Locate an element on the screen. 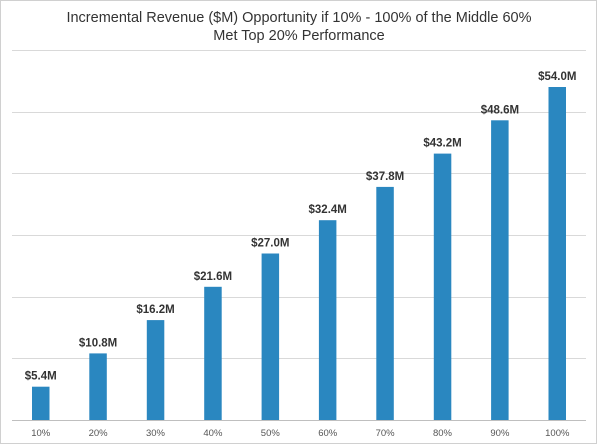 The height and width of the screenshot is (444, 597). bar-80pct is located at coordinates (442, 286).